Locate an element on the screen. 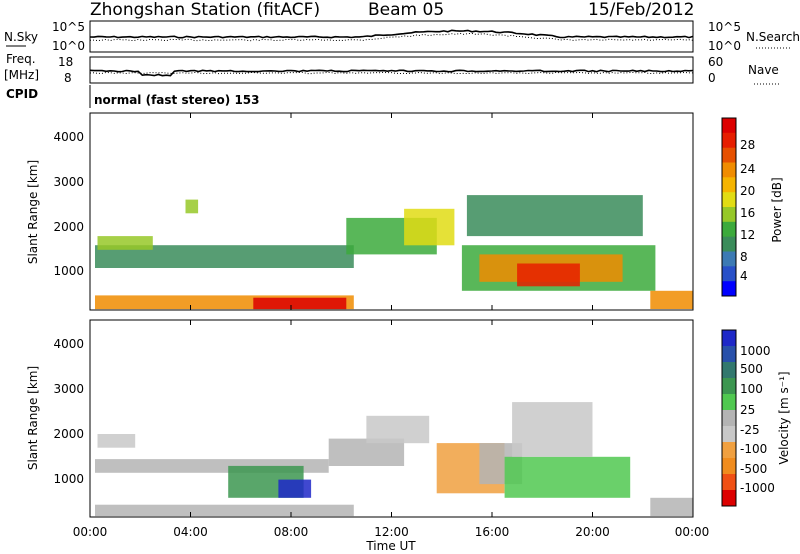  power-cbar-tick-16: 16 is located at coordinates (747, 213).